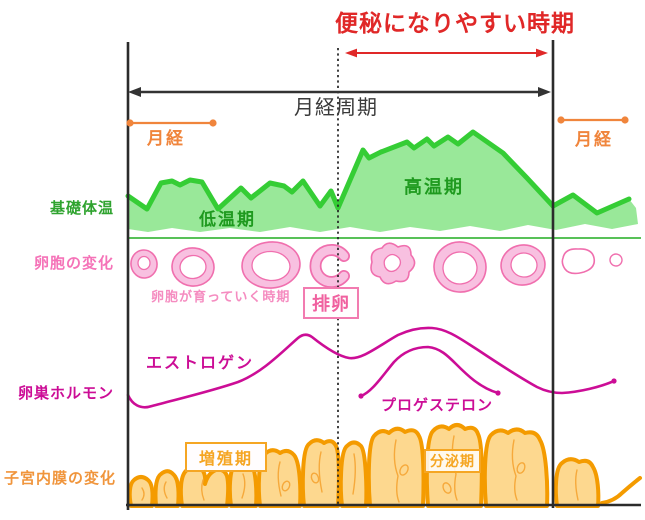 This screenshot has height=520, width=645. Describe the element at coordinates (446, 53) in the screenshot. I see `constipation-arrow` at that location.